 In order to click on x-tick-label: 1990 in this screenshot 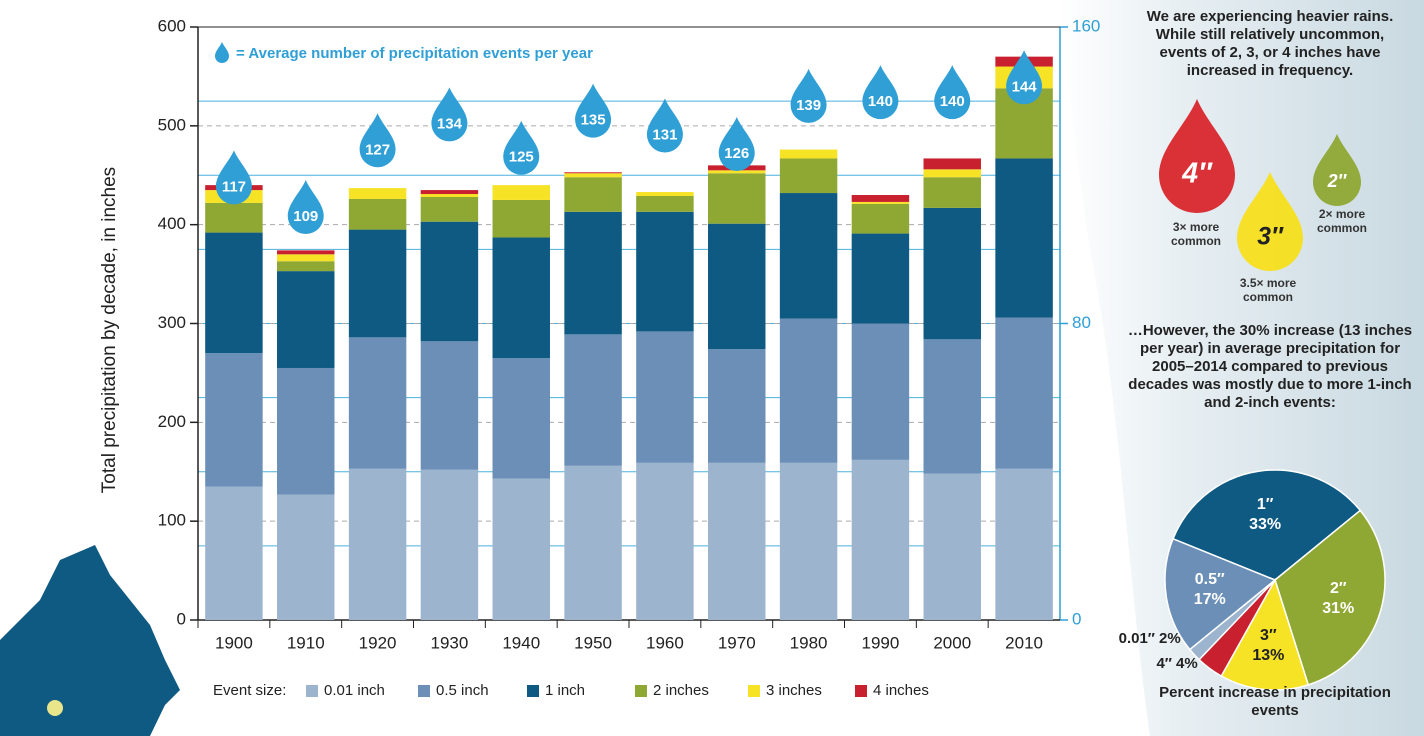, I will do `click(881, 642)`.